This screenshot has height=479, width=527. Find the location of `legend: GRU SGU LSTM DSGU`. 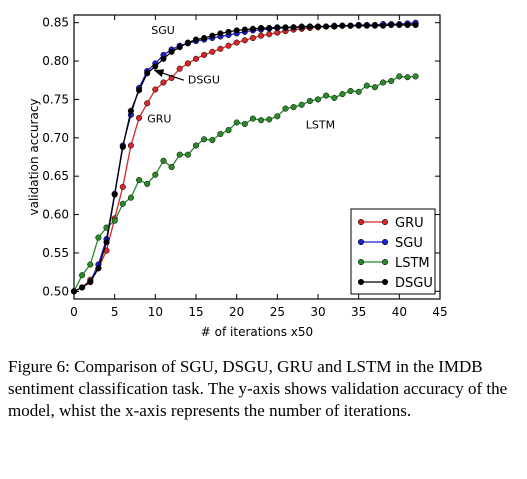

legend: GRU SGU LSTM DSGU is located at coordinates (393, 251).